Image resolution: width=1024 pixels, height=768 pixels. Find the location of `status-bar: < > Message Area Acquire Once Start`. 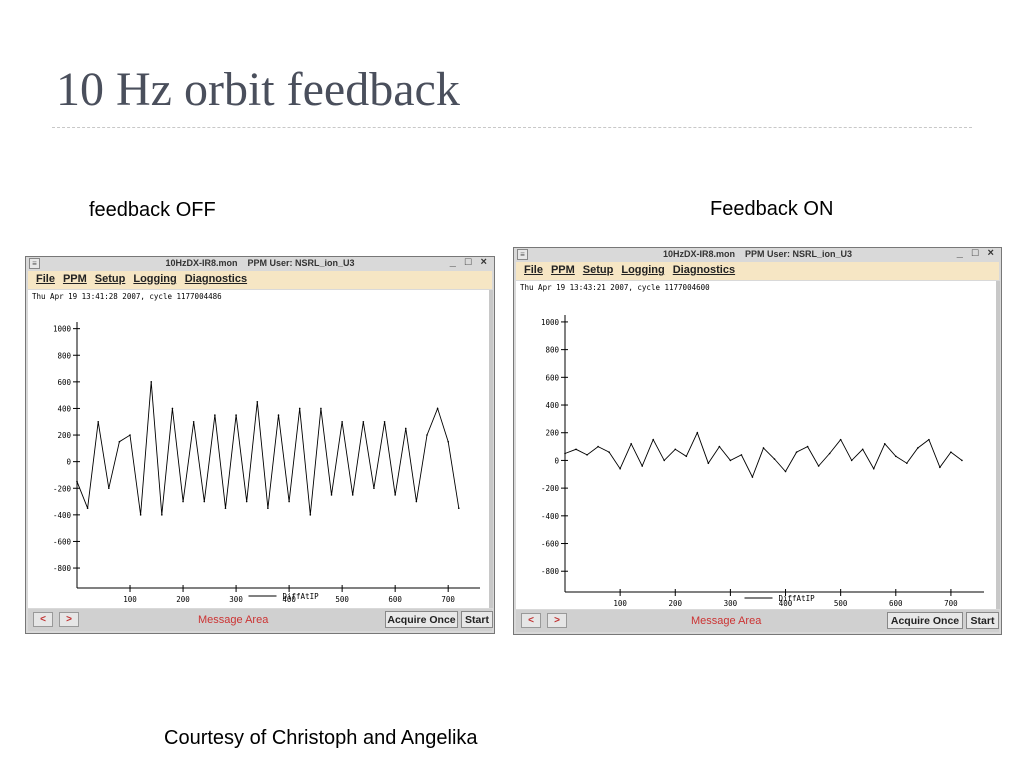

status-bar: < > Message Area Acquire Once Start is located at coordinates (260, 620).